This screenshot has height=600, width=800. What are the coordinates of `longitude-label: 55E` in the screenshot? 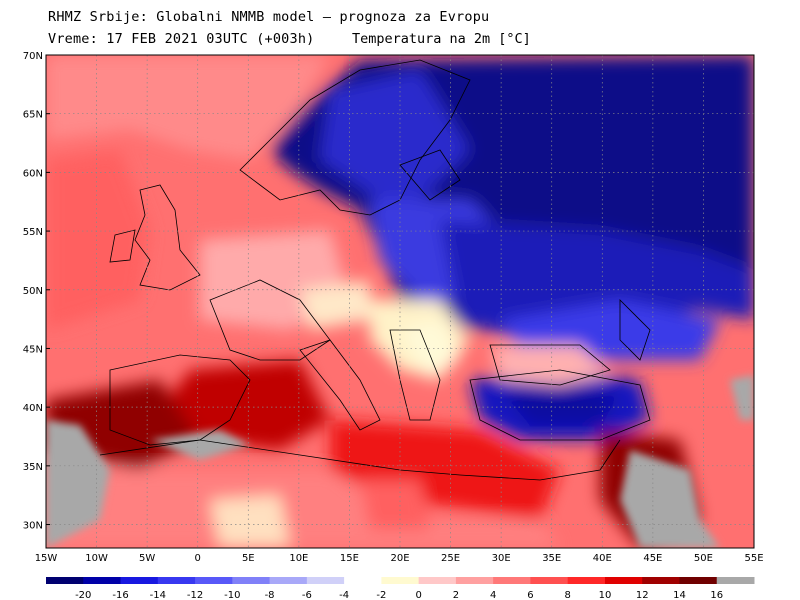 It's located at (753, 558).